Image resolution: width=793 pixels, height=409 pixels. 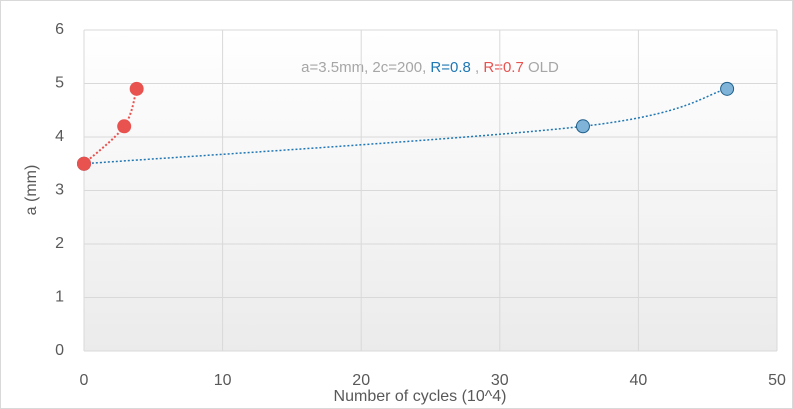 What do you see at coordinates (420, 396) in the screenshot?
I see `x-axis-label: Number of cycles (10^4)` at bounding box center [420, 396].